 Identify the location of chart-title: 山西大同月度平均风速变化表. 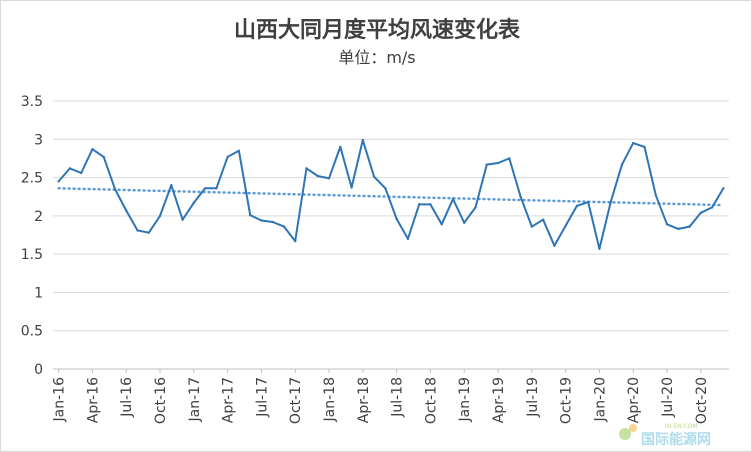
(377, 30).